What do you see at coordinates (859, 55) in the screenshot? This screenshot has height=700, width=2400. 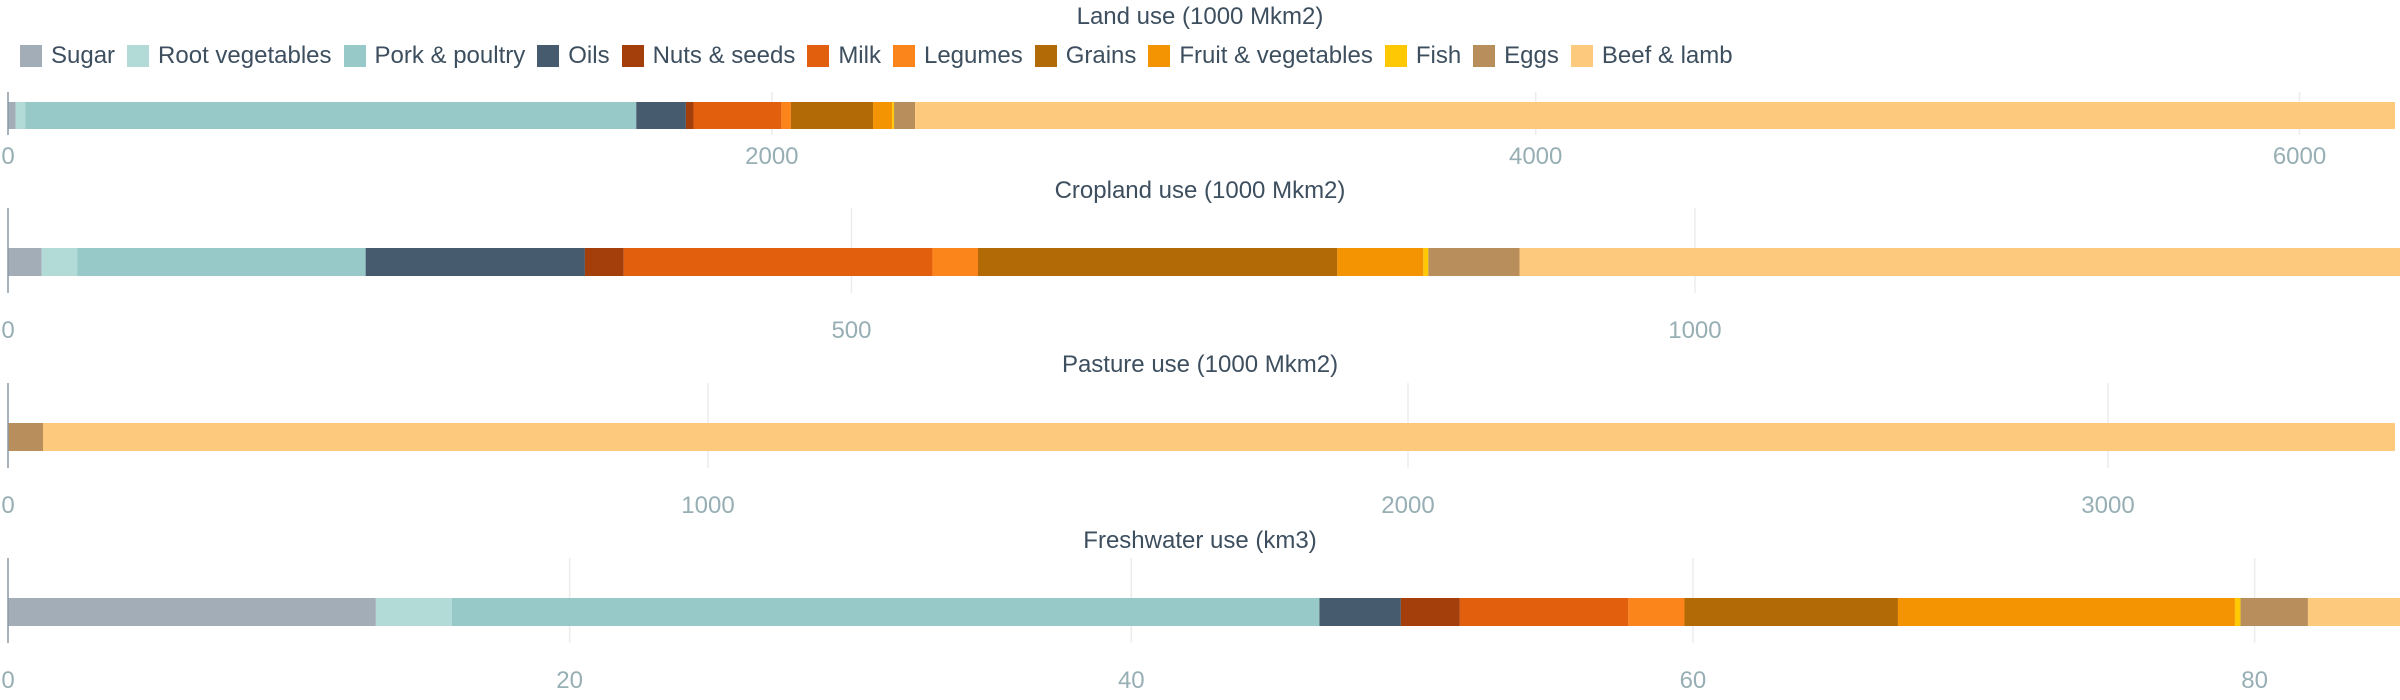 I see `legend-label: Milk` at bounding box center [859, 55].